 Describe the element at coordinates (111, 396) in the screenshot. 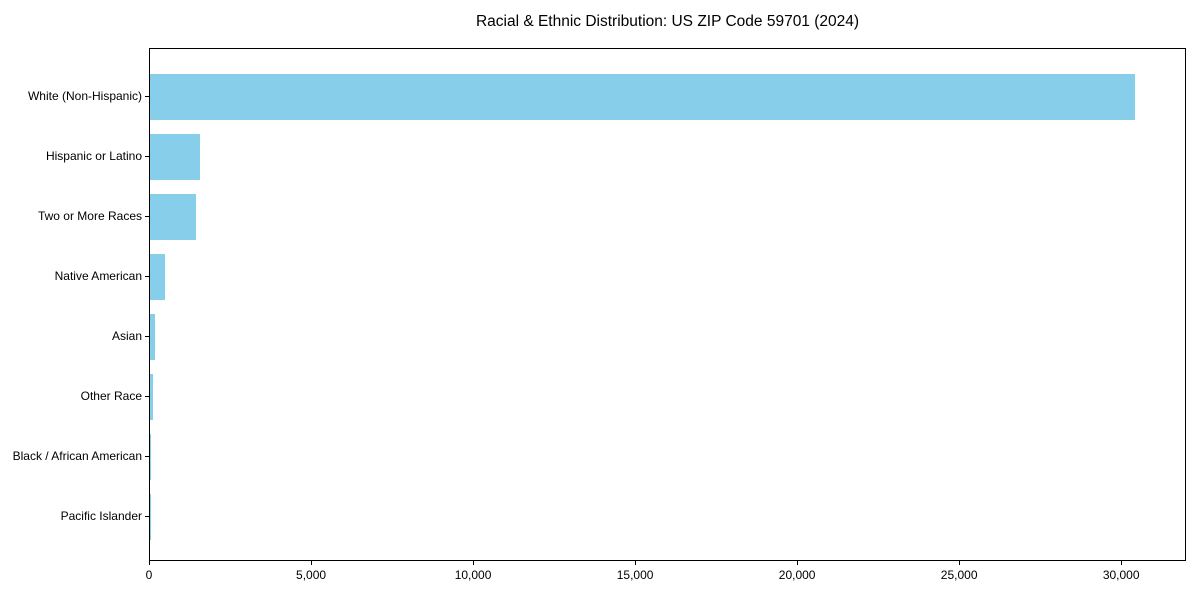

I see `y-tick-label: Other Race` at that location.